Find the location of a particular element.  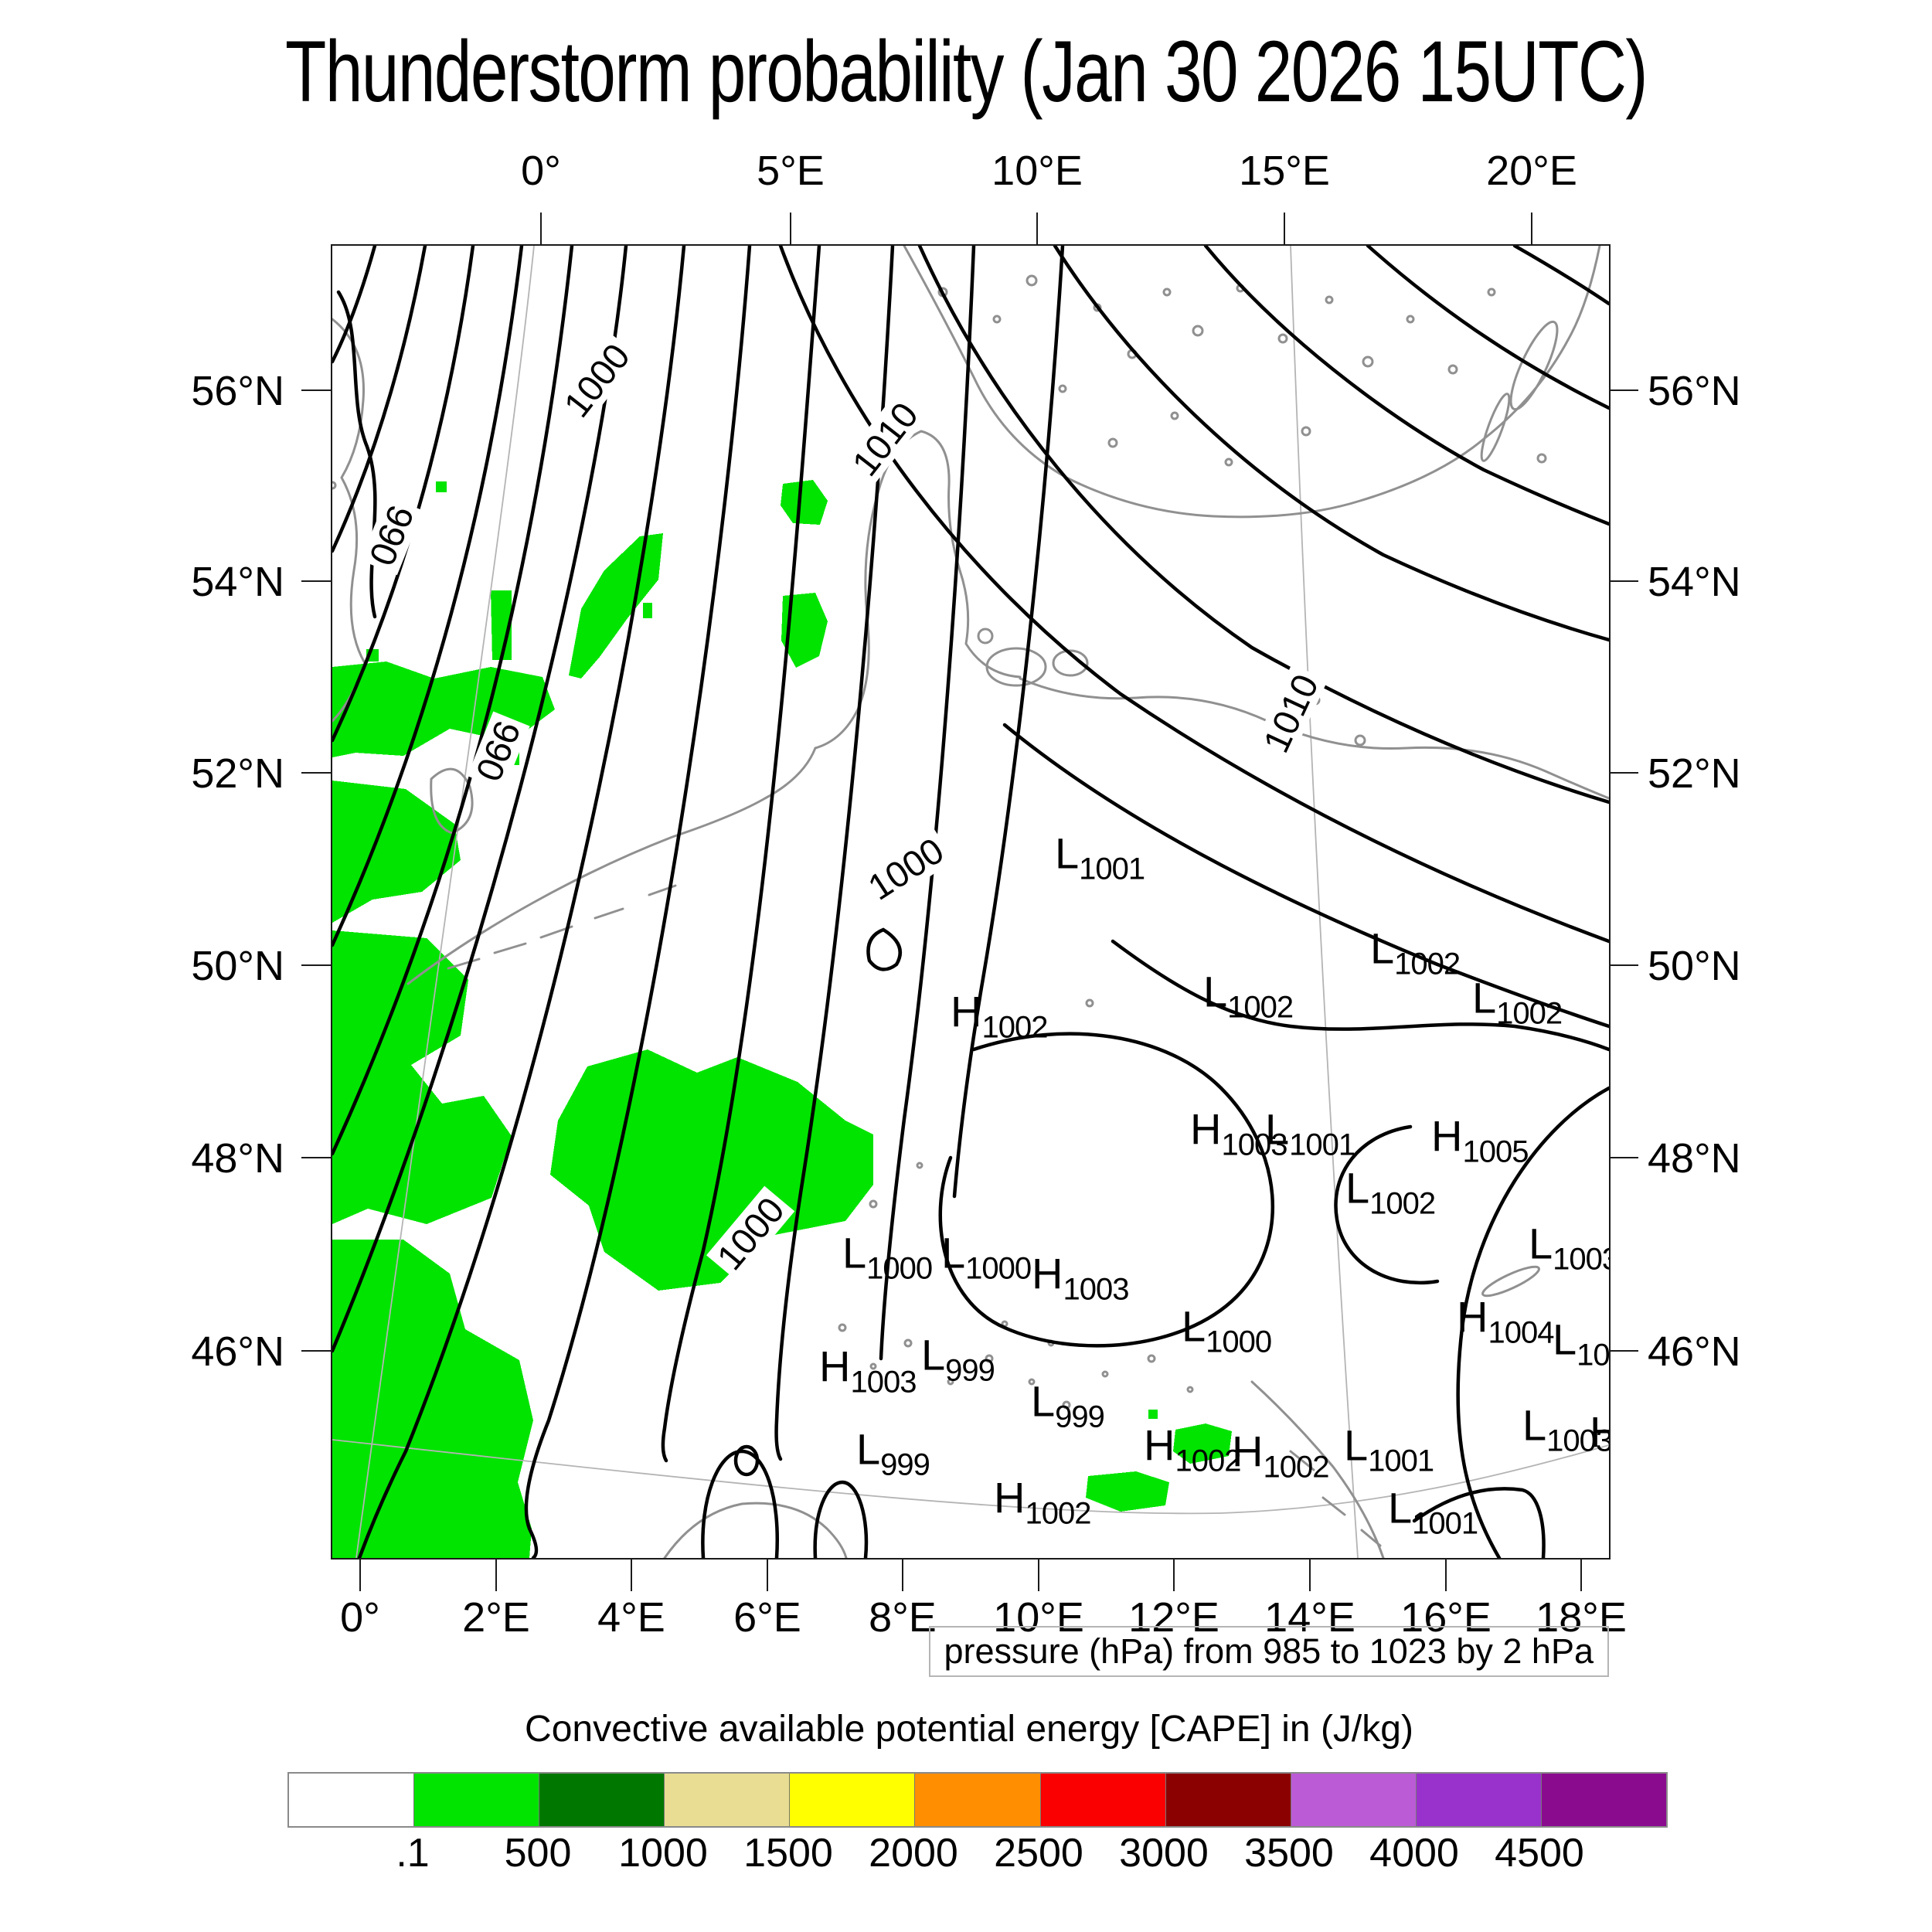

left-axis-label: 52°N is located at coordinates (237, 773).